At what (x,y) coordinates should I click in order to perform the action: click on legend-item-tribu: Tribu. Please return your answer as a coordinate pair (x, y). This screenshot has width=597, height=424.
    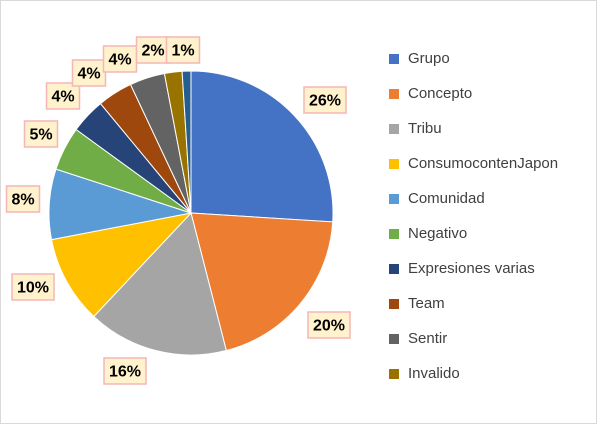
    Looking at the image, I should click on (489, 128).